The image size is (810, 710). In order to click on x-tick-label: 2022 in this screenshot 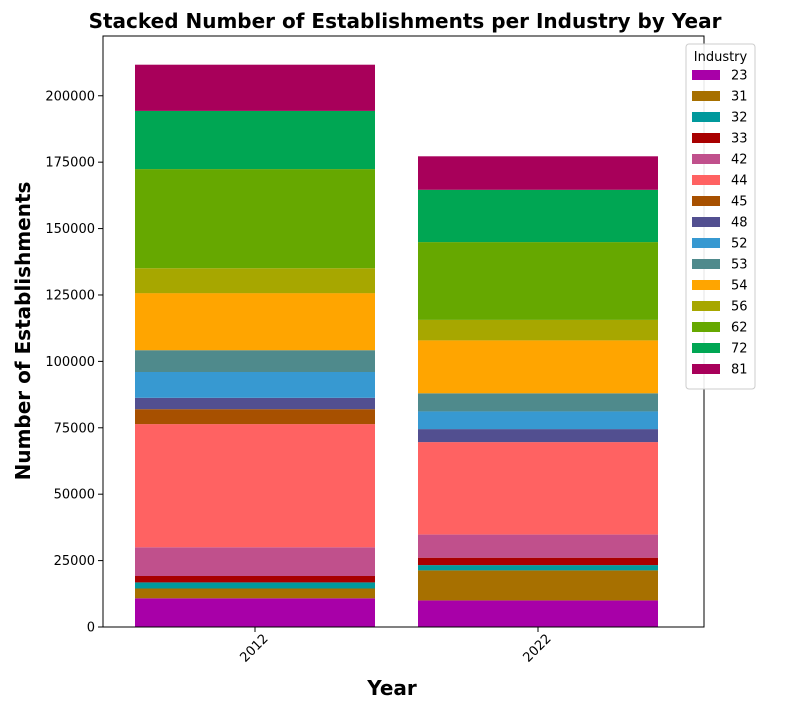, I will do `click(538, 649)`.